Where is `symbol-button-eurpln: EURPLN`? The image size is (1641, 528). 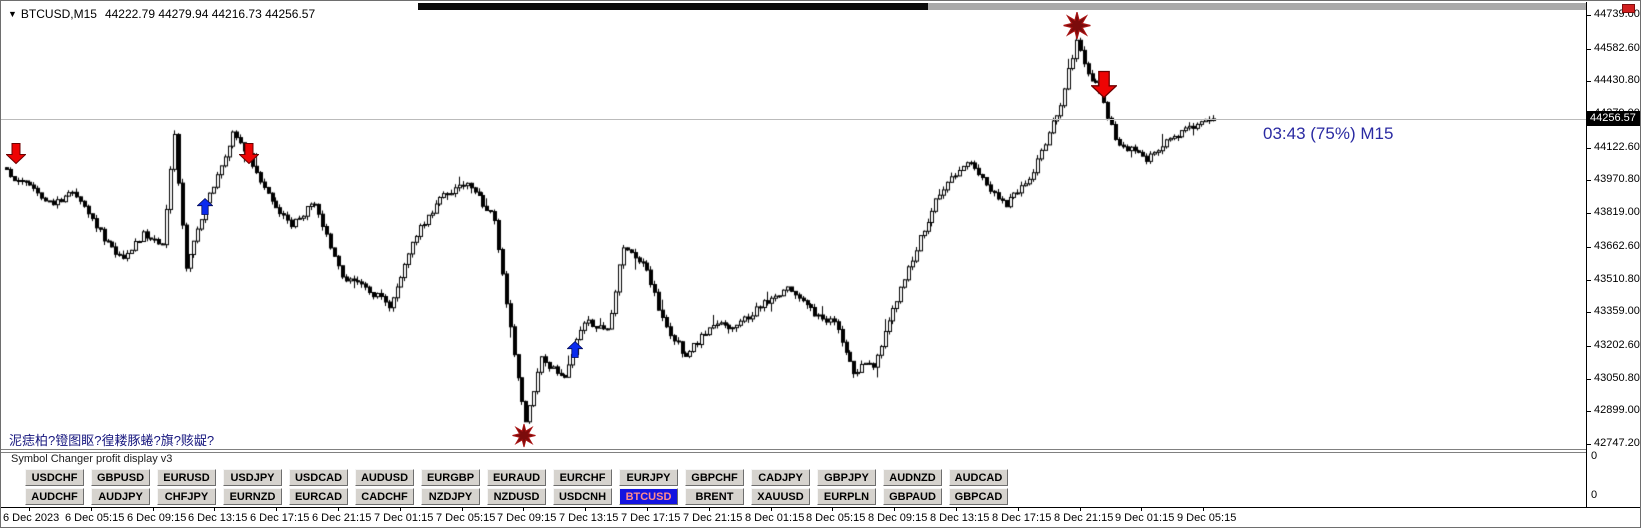
symbol-button-eurpln: EURPLN is located at coordinates (846, 496).